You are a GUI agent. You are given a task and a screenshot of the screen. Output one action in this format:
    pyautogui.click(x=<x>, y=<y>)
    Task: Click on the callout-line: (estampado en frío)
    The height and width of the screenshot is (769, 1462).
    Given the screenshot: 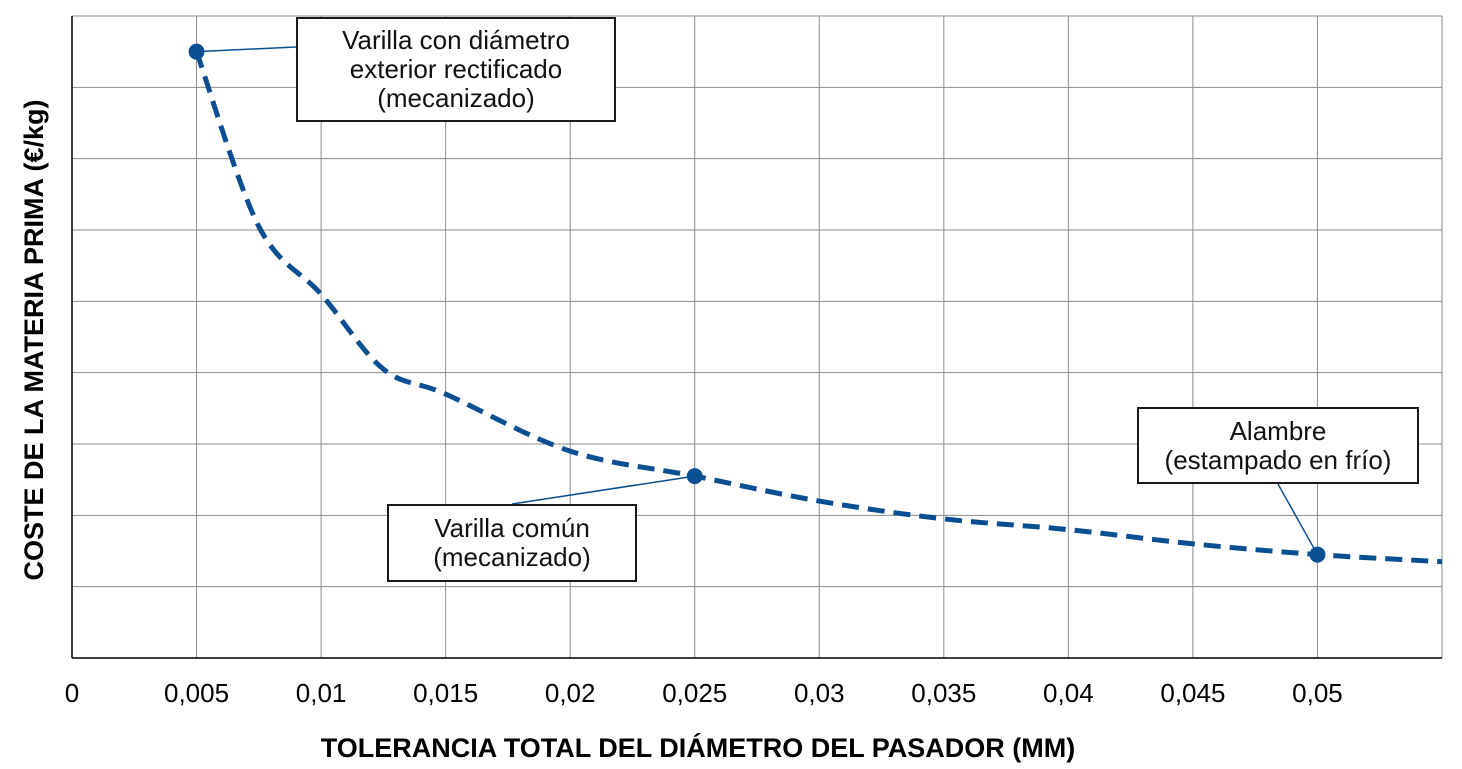 What is the action you would take?
    pyautogui.click(x=1278, y=459)
    